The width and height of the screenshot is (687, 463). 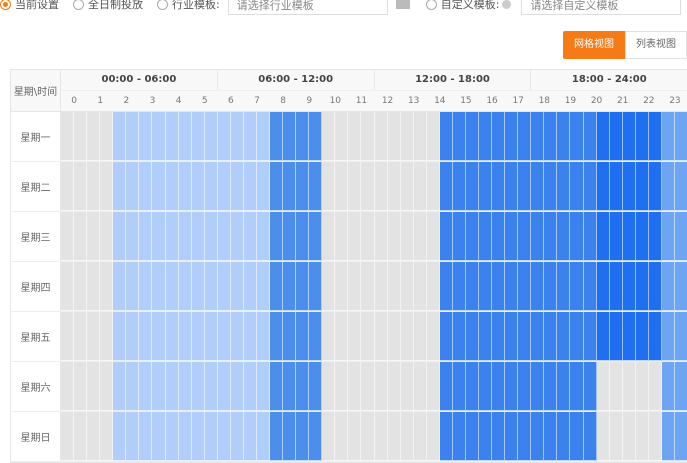 I want to click on radio-circle, so click(x=78, y=5).